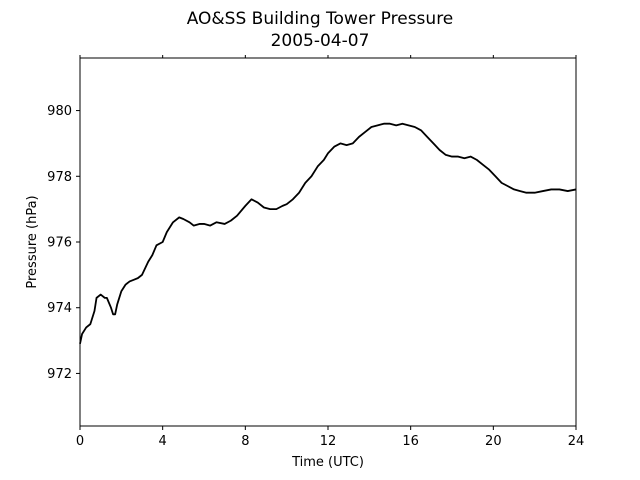 The image size is (640, 480). What do you see at coordinates (576, 441) in the screenshot?
I see `x-tick-label: 24` at bounding box center [576, 441].